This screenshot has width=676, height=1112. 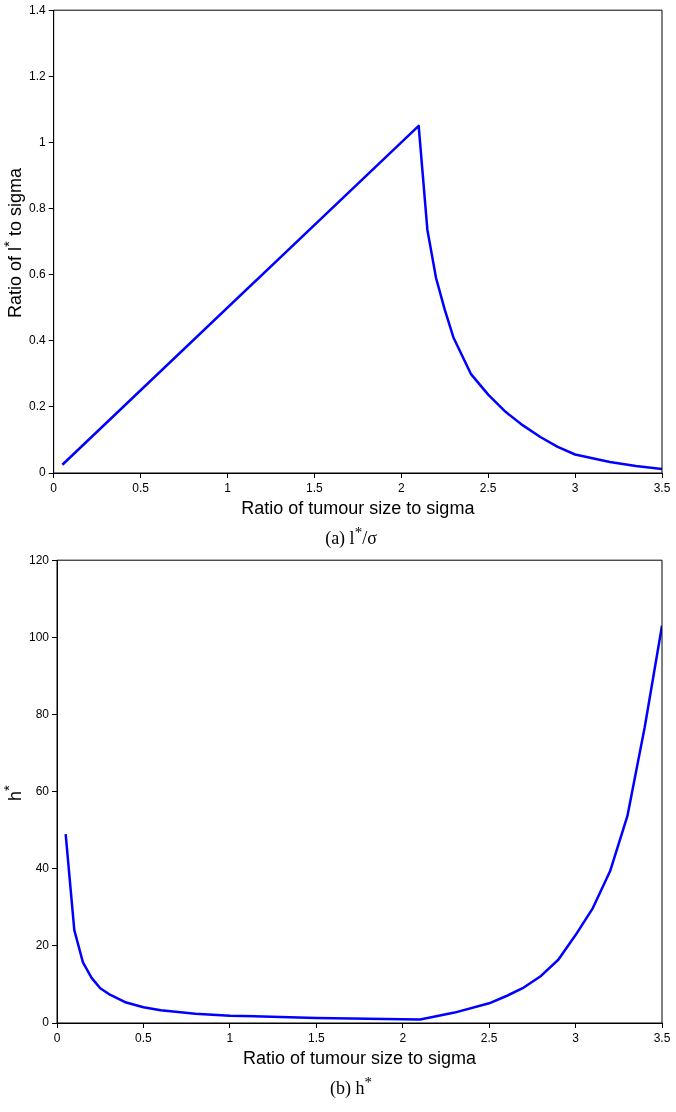 I want to click on y-tick-label: 100, so click(x=39, y=636).